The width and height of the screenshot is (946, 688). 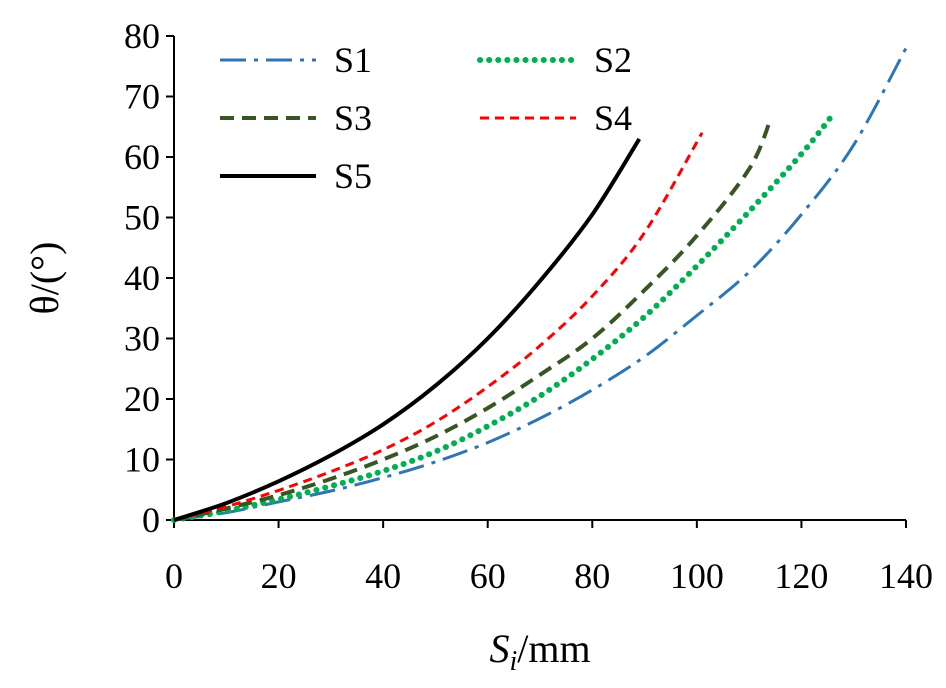 What do you see at coordinates (488, 576) in the screenshot?
I see `x-tick-label: 60` at bounding box center [488, 576].